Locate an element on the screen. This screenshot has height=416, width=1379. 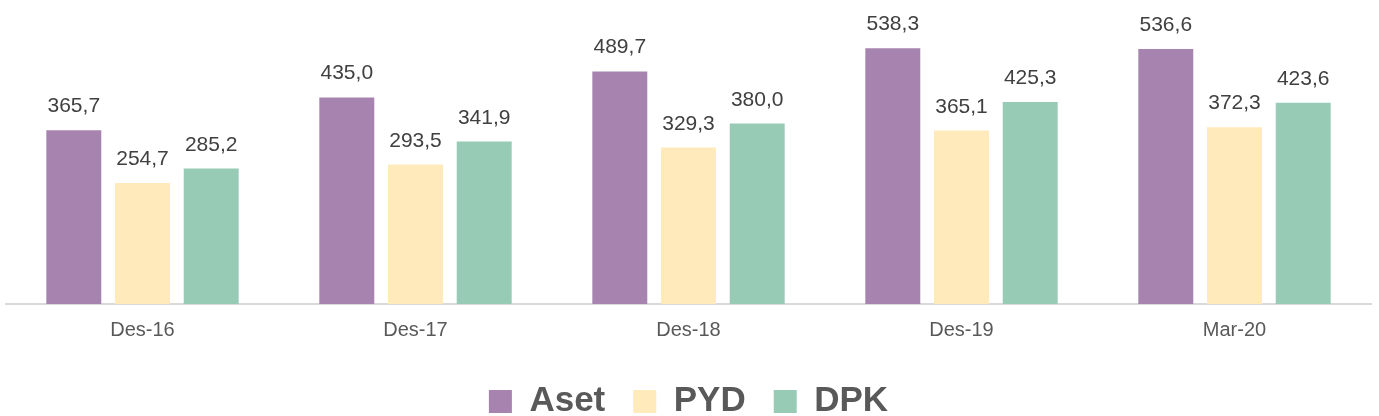
x-tick-label: Des-17 is located at coordinates (415, 328).